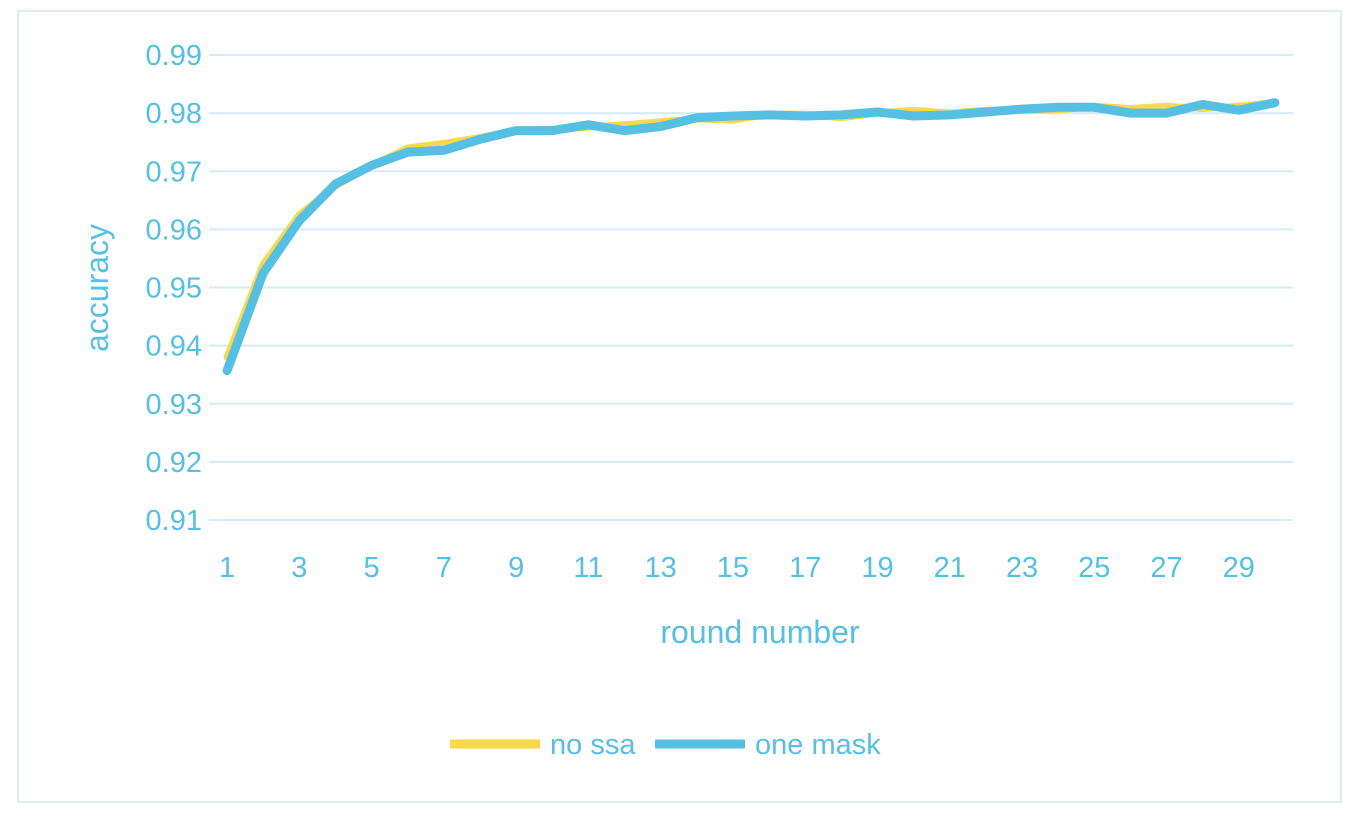 The height and width of the screenshot is (818, 1359). I want to click on y-tick-label: 0.99, so click(174, 56).